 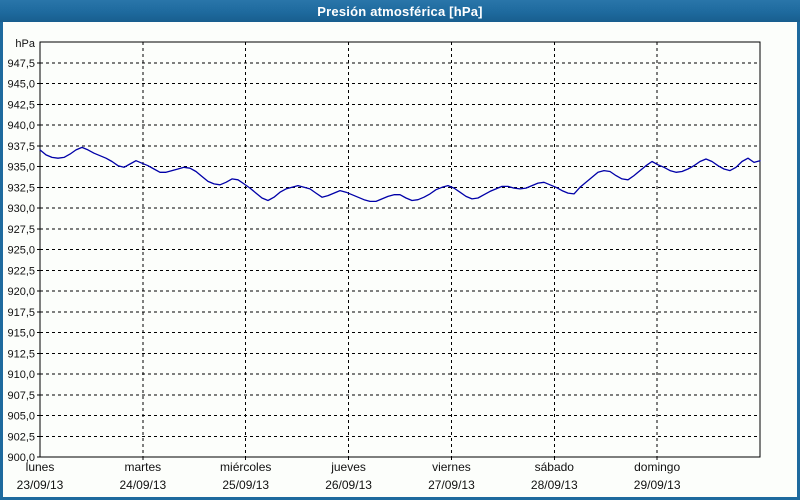 What do you see at coordinates (21, 417) in the screenshot?
I see `y-tick-label: 905,0` at bounding box center [21, 417].